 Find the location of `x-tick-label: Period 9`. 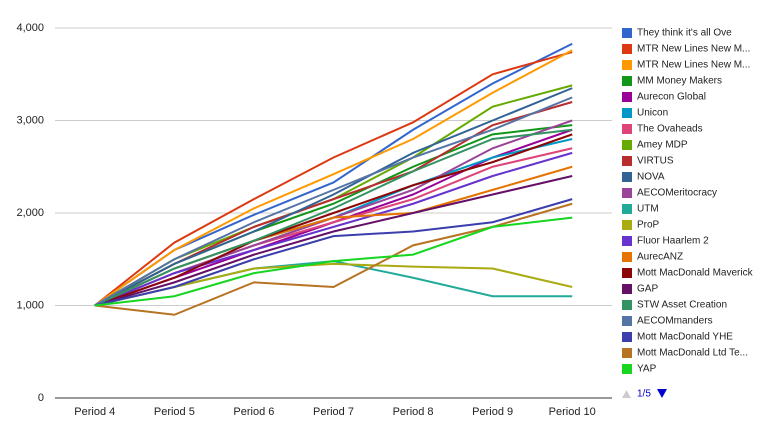

x-tick-label: Period 9 is located at coordinates (492, 412).